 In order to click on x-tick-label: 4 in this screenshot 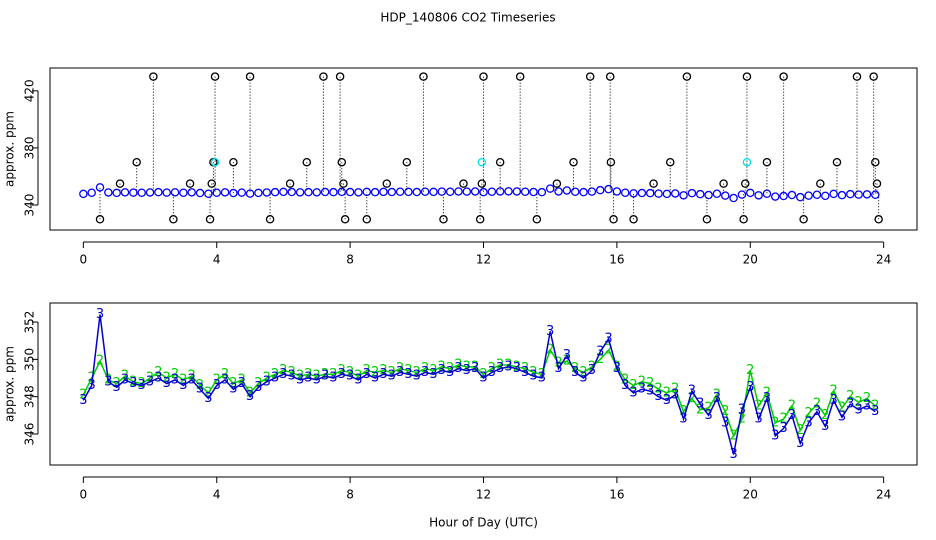, I will do `click(217, 260)`.